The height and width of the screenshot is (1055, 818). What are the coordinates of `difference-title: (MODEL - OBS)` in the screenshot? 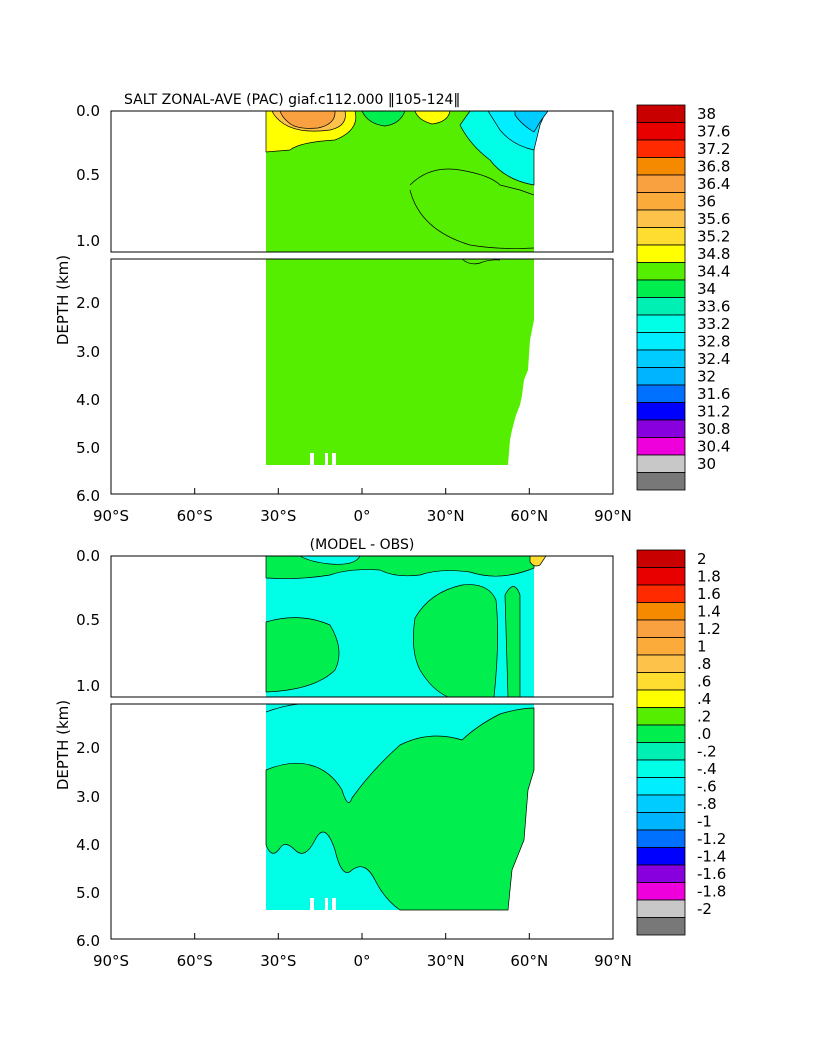 It's located at (362, 545).